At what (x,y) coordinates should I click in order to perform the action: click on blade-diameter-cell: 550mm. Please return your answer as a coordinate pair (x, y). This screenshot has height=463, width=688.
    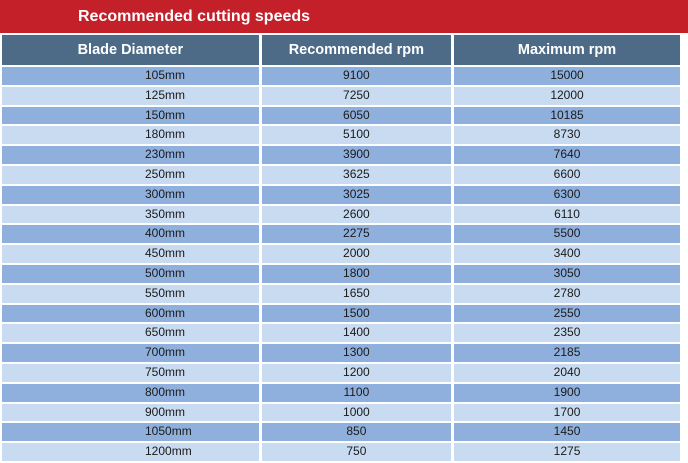
    Looking at the image, I should click on (130, 293).